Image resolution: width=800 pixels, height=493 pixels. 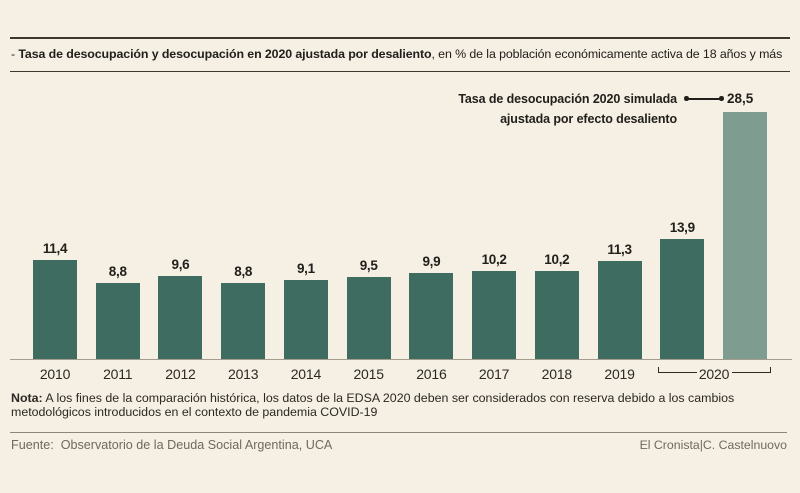 What do you see at coordinates (117, 320) in the screenshot?
I see `bar-2011` at bounding box center [117, 320].